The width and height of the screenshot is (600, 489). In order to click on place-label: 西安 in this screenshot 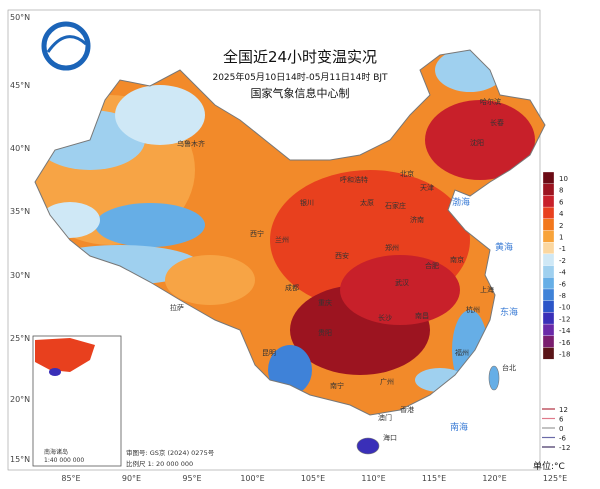, I will do `click(342, 255)`.